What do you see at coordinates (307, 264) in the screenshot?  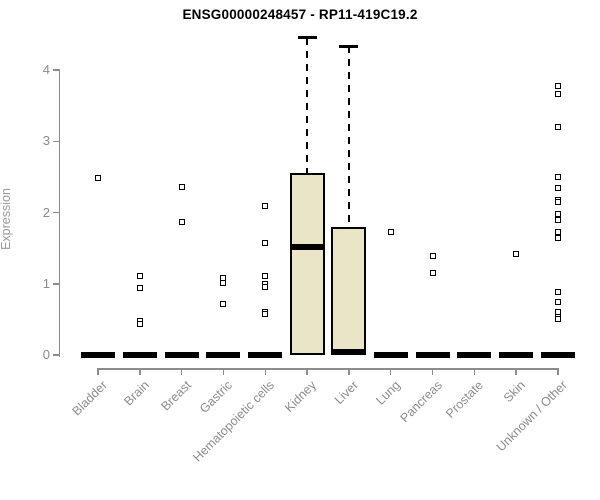 I see `box-Kidney` at bounding box center [307, 264].